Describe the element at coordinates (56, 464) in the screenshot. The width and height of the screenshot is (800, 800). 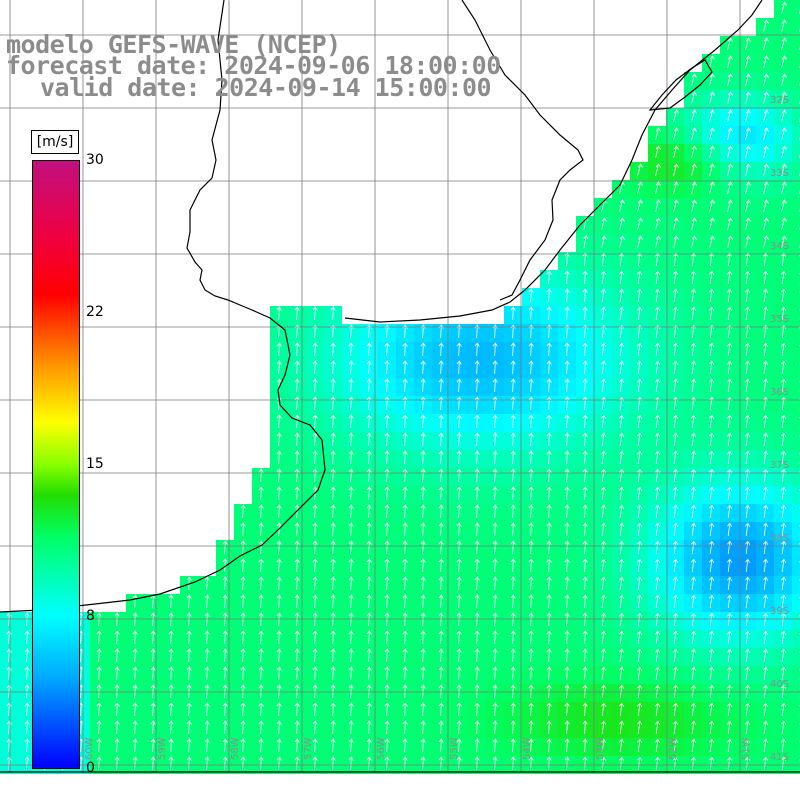
I see `colorbar` at that location.